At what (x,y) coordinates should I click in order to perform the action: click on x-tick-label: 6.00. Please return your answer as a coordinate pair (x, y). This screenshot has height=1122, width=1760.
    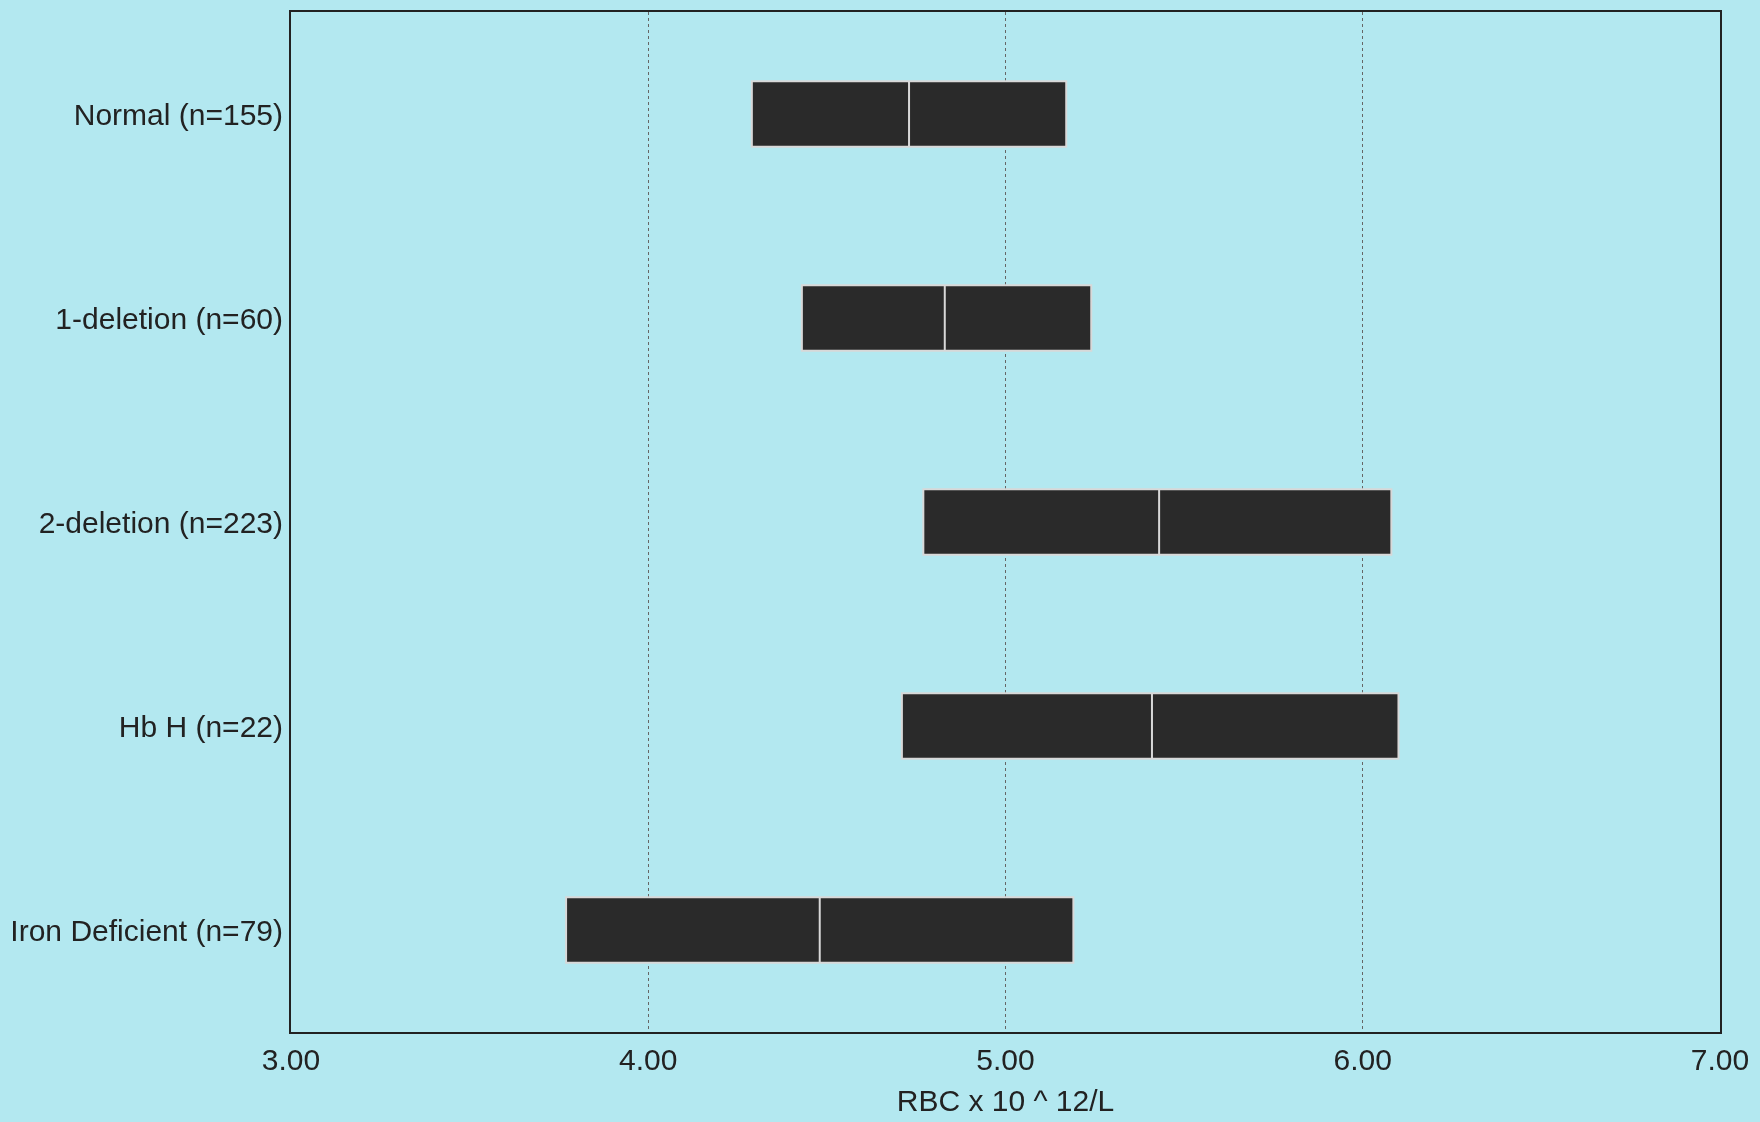
    Looking at the image, I should click on (1362, 1059).